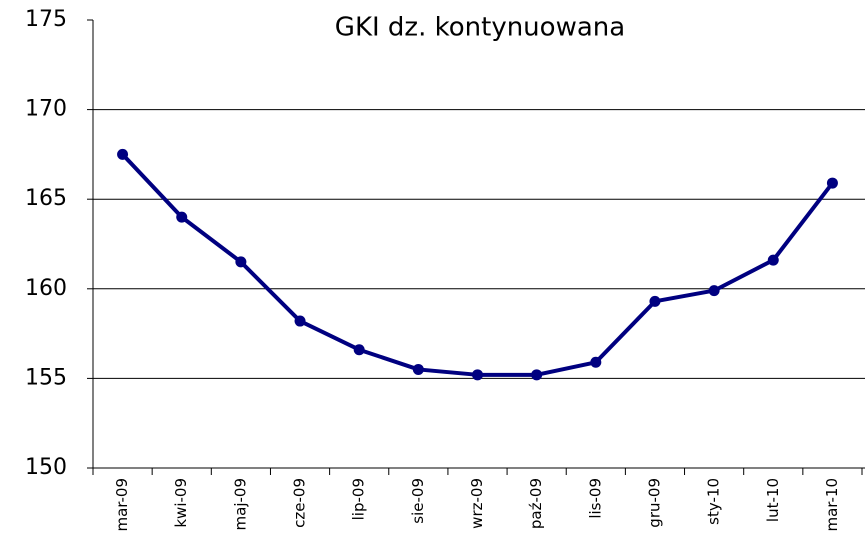  What do you see at coordinates (240, 504) in the screenshot?
I see `x-tick-label: maj-09` at bounding box center [240, 504].